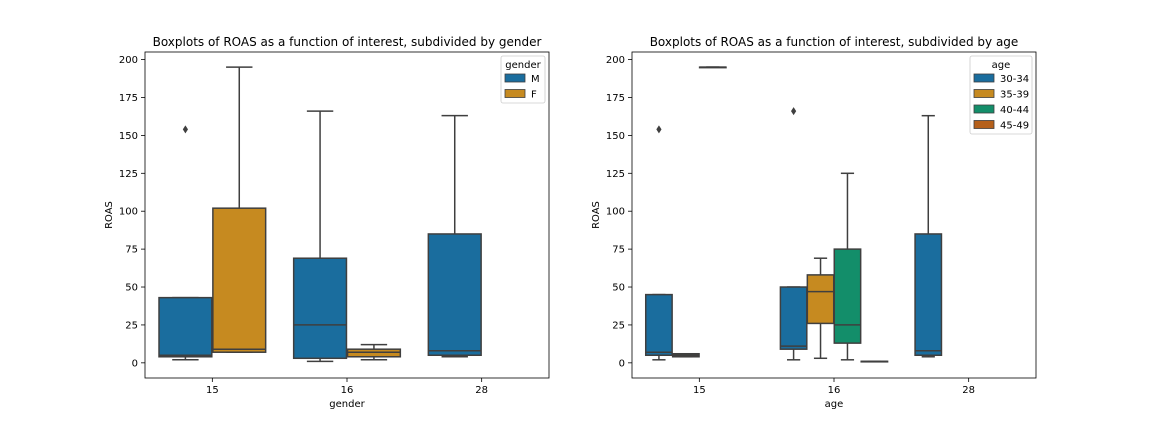 The height and width of the screenshot is (432, 1152). Describe the element at coordinates (534, 95) in the screenshot. I see `legend-entry-F: F` at that location.